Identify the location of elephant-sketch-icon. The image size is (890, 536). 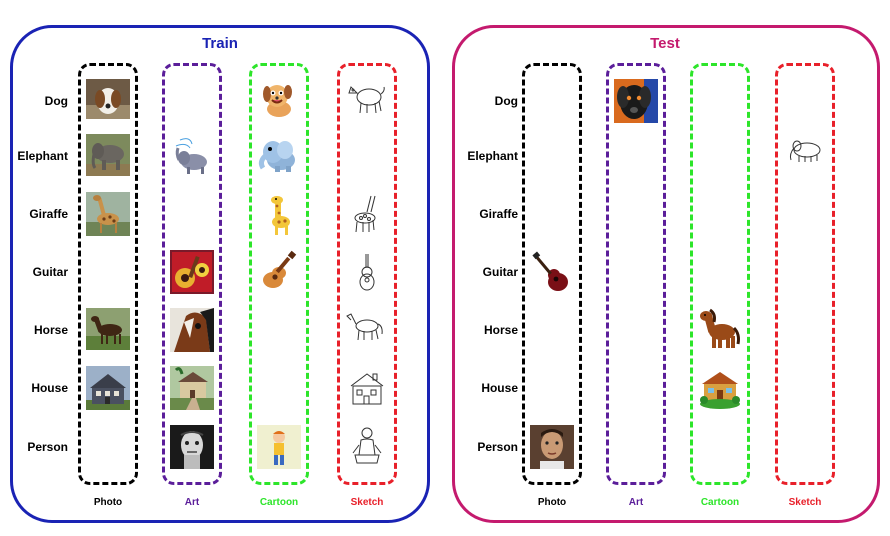
(805, 151).